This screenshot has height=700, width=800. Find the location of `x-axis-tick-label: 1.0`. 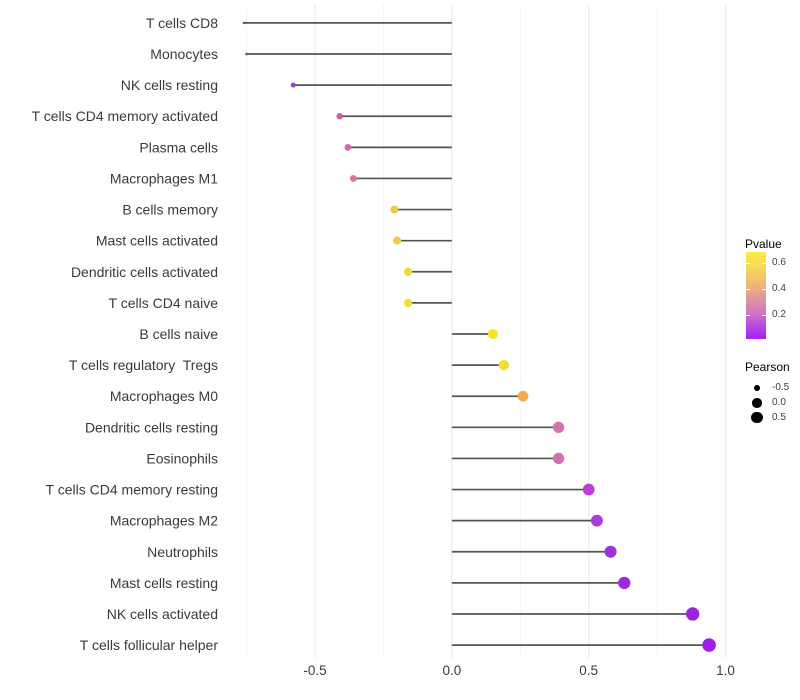

x-axis-tick-label: 1.0 is located at coordinates (725, 670).